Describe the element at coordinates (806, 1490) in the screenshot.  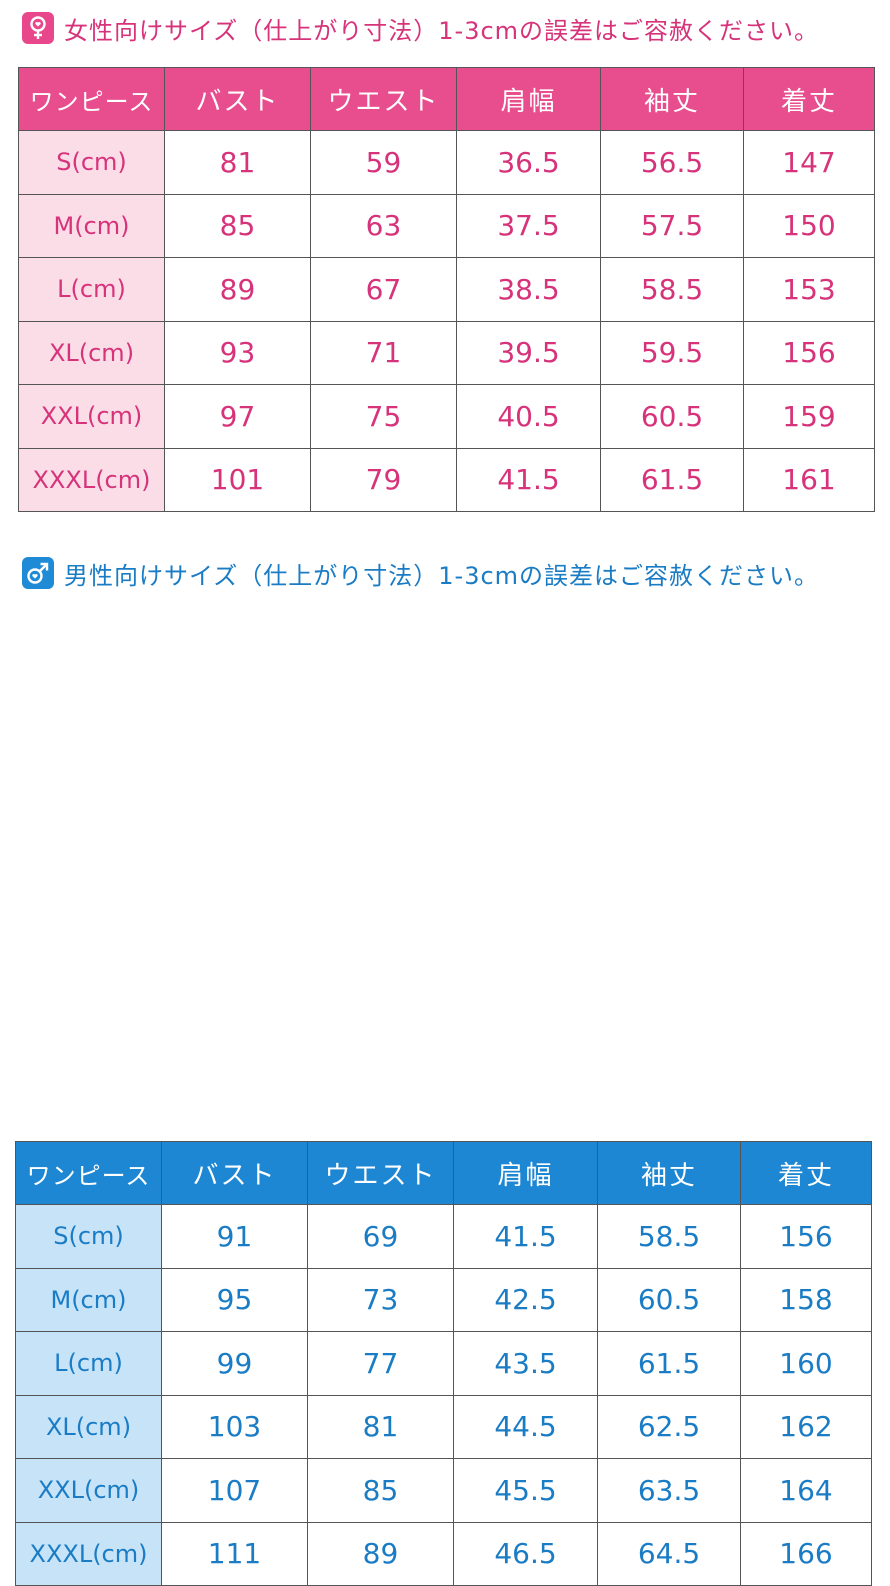
I see `length-value: 164` at that location.